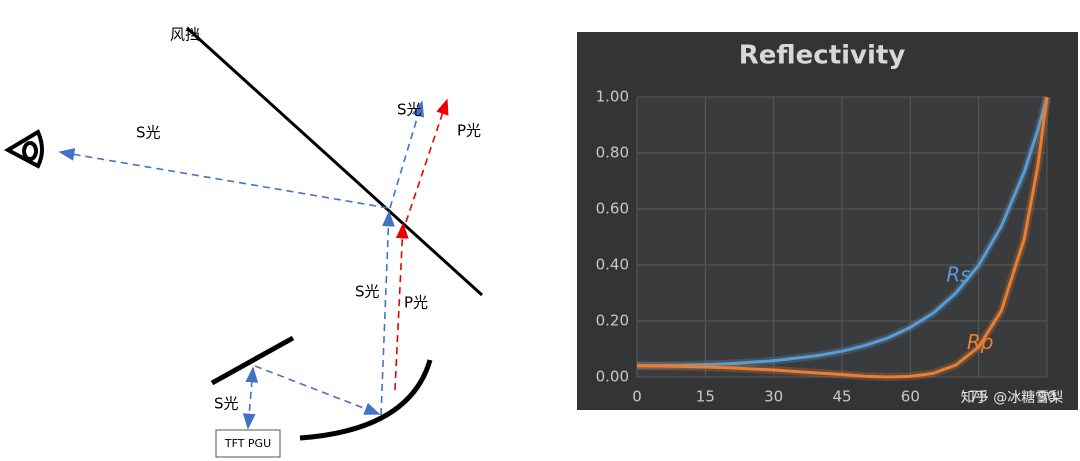 This screenshot has height=461, width=1080. What do you see at coordinates (637, 397) in the screenshot?
I see `x-tick-label: 0` at bounding box center [637, 397].